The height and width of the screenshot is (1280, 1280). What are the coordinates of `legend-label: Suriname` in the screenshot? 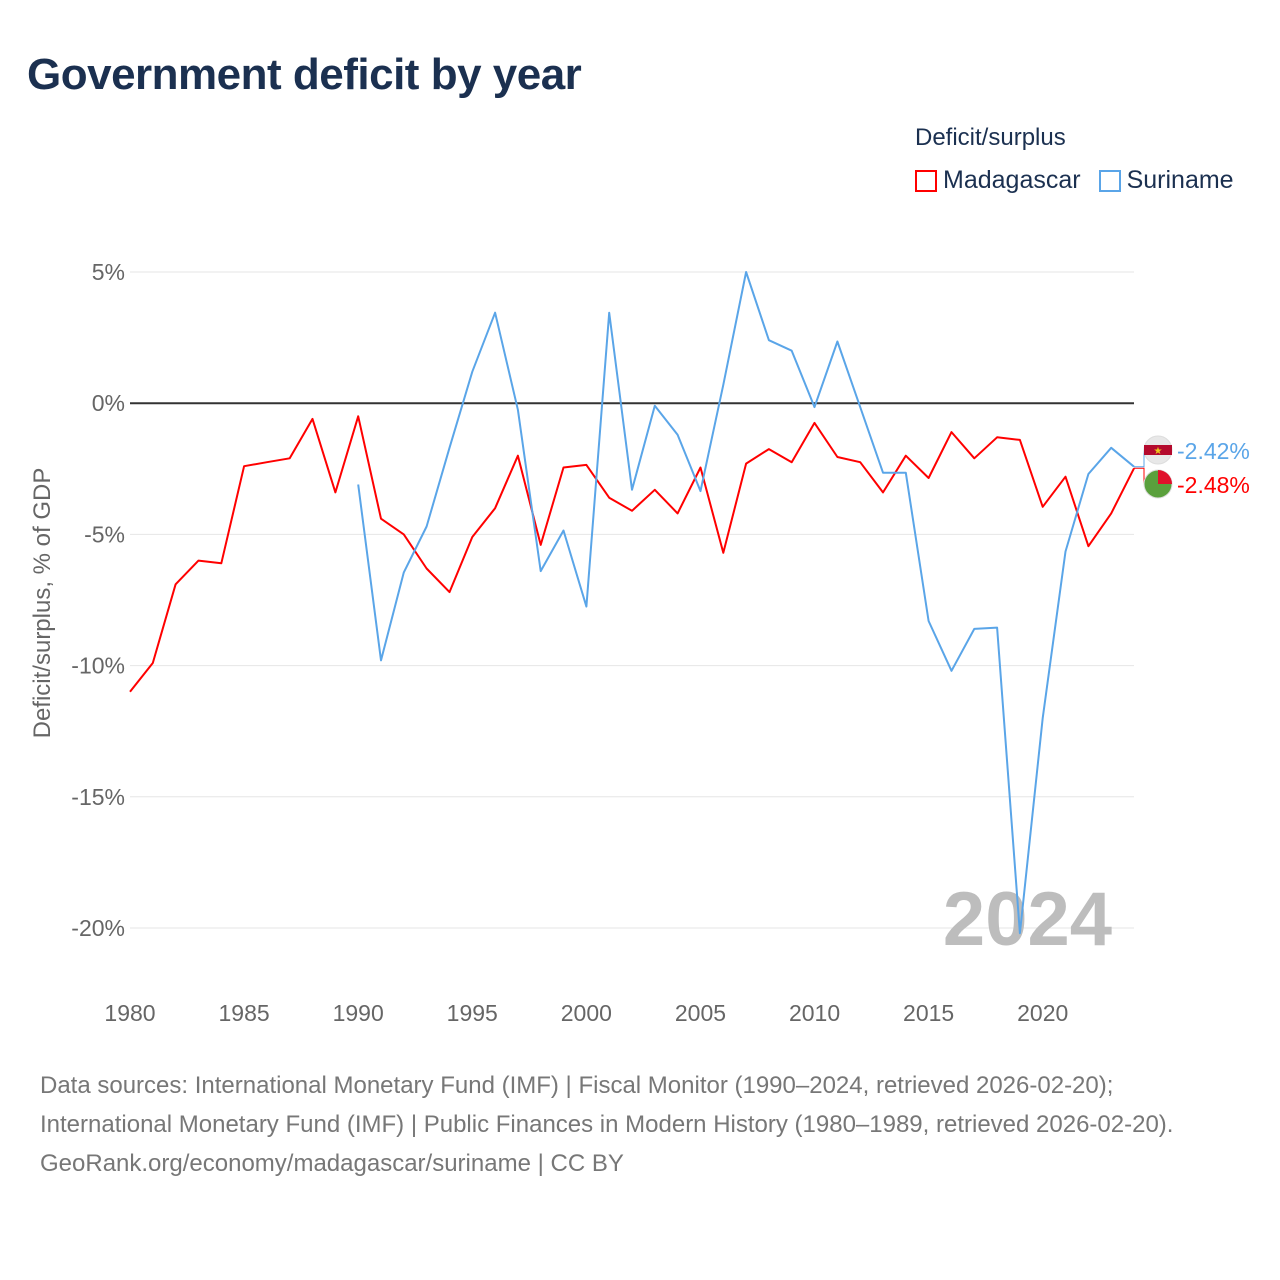 It's located at (1180, 180).